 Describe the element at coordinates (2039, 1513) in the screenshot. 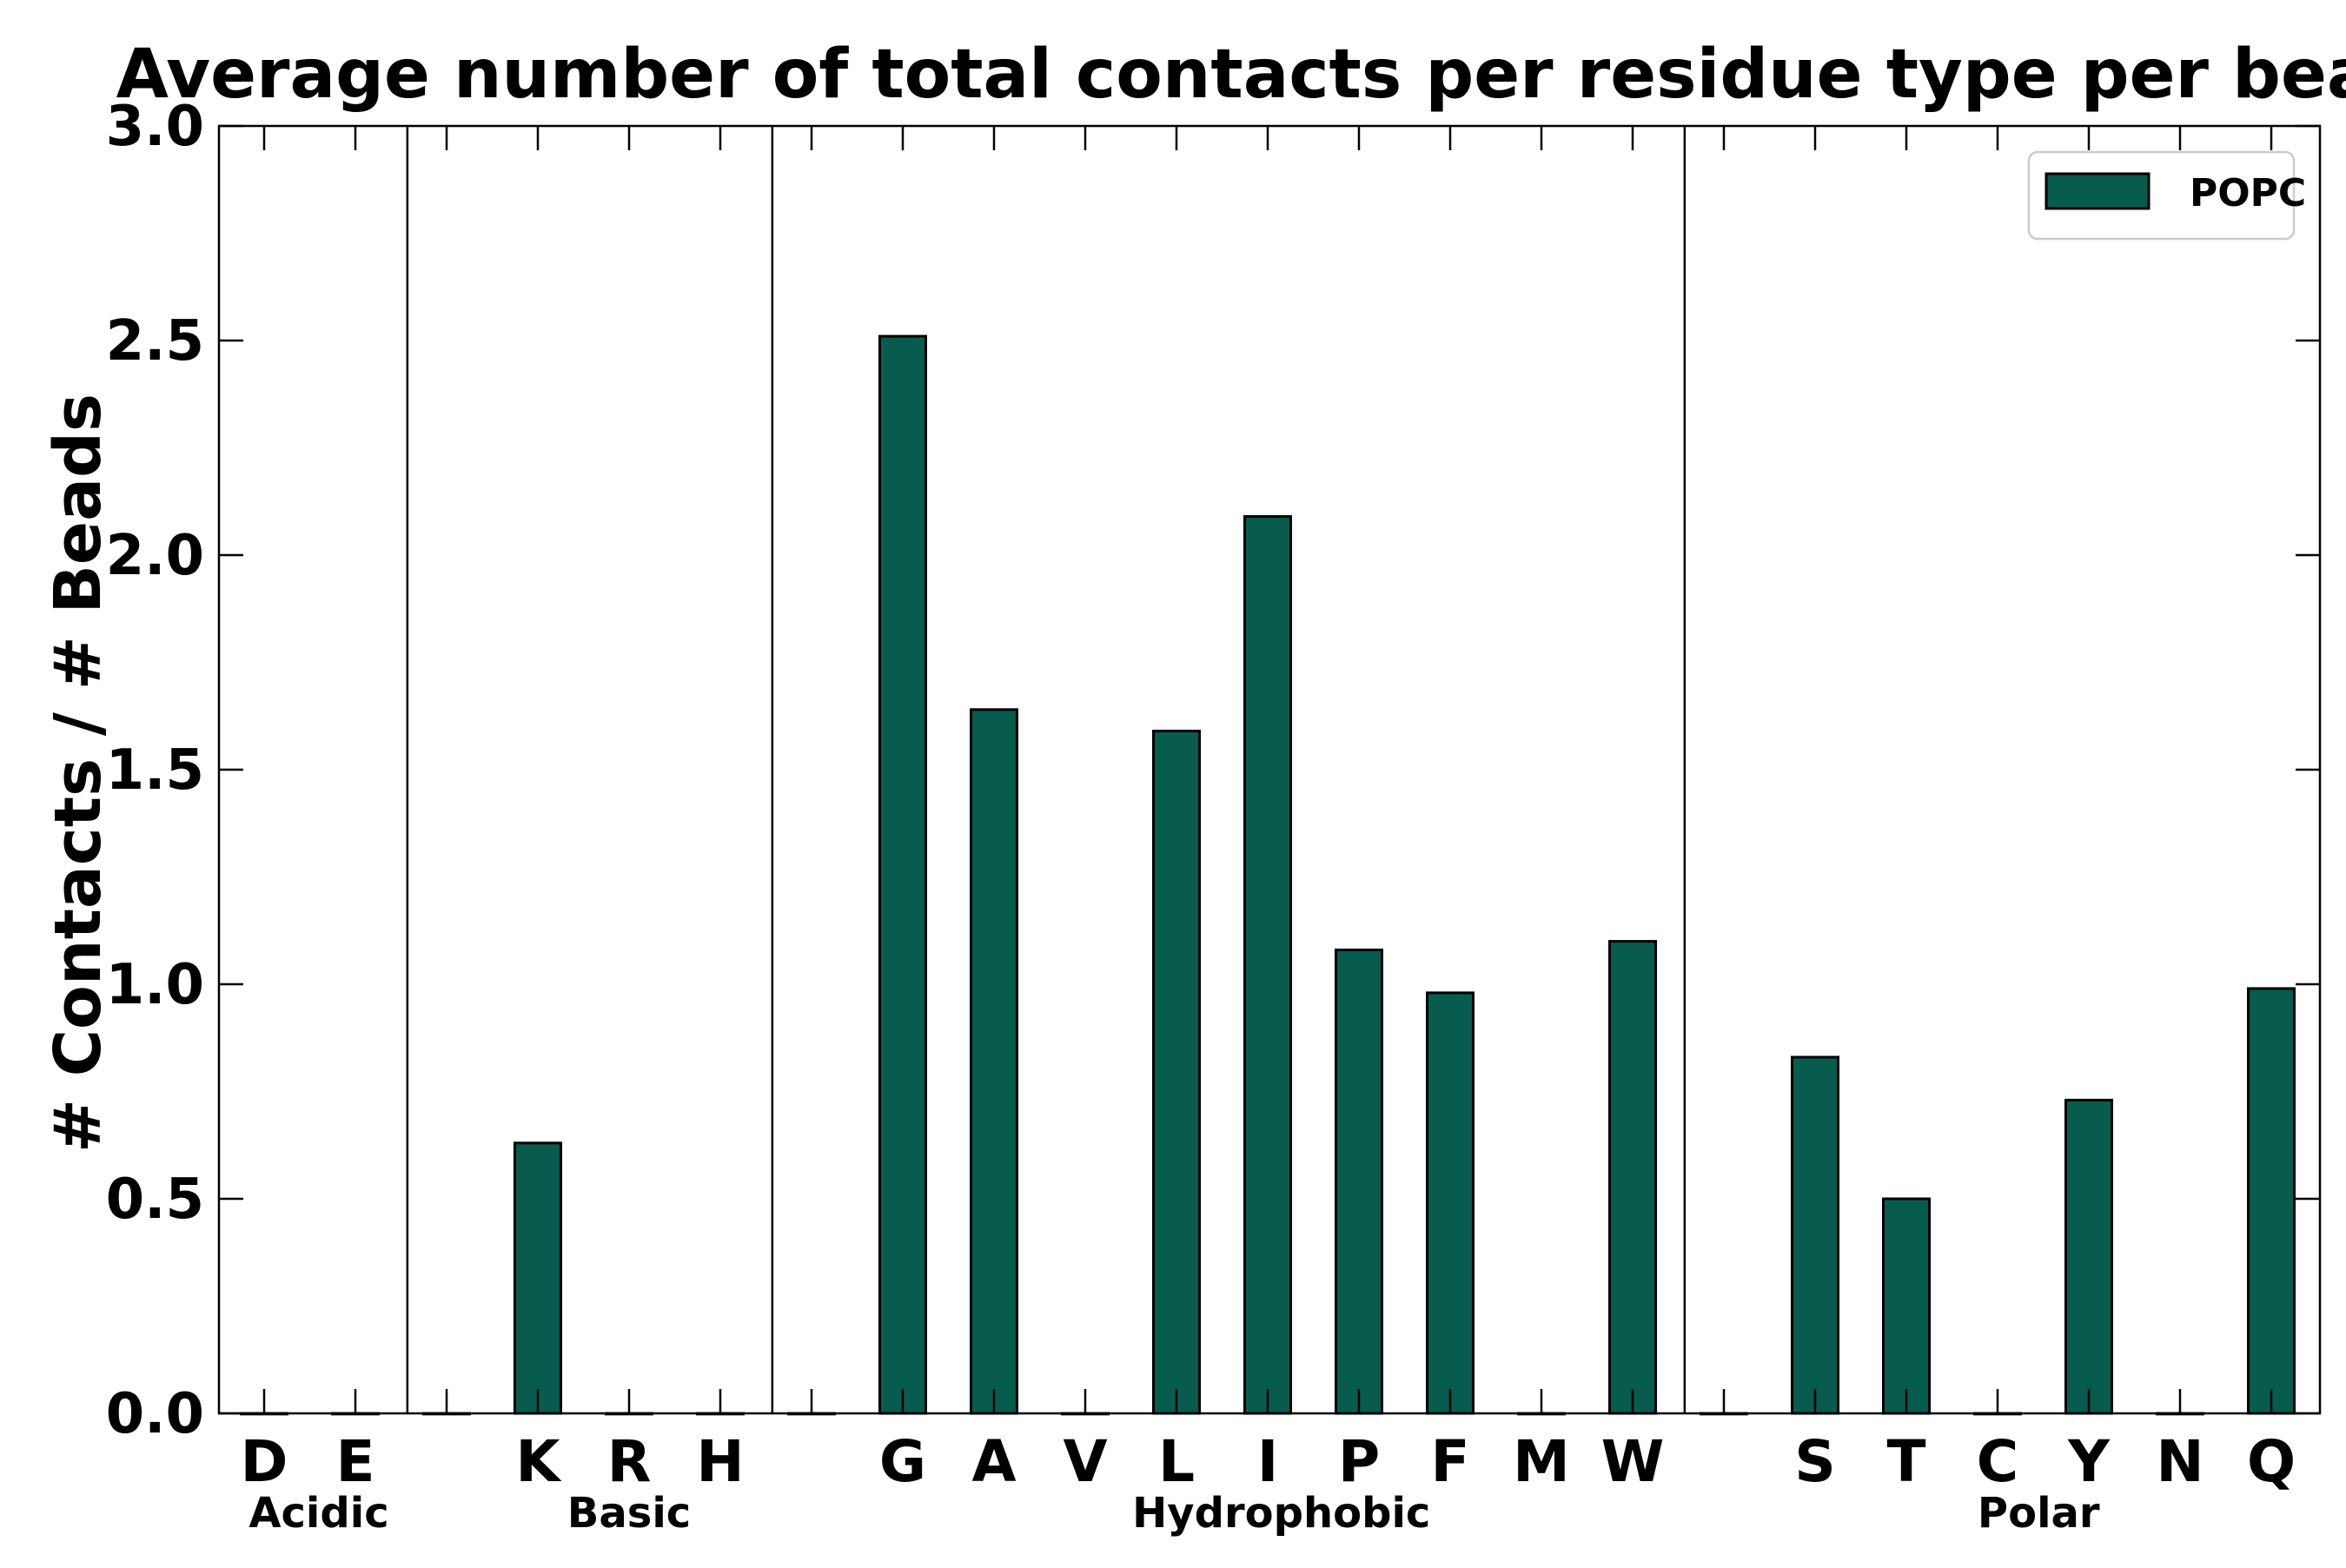

I see `group-label-polar: Polar` at that location.